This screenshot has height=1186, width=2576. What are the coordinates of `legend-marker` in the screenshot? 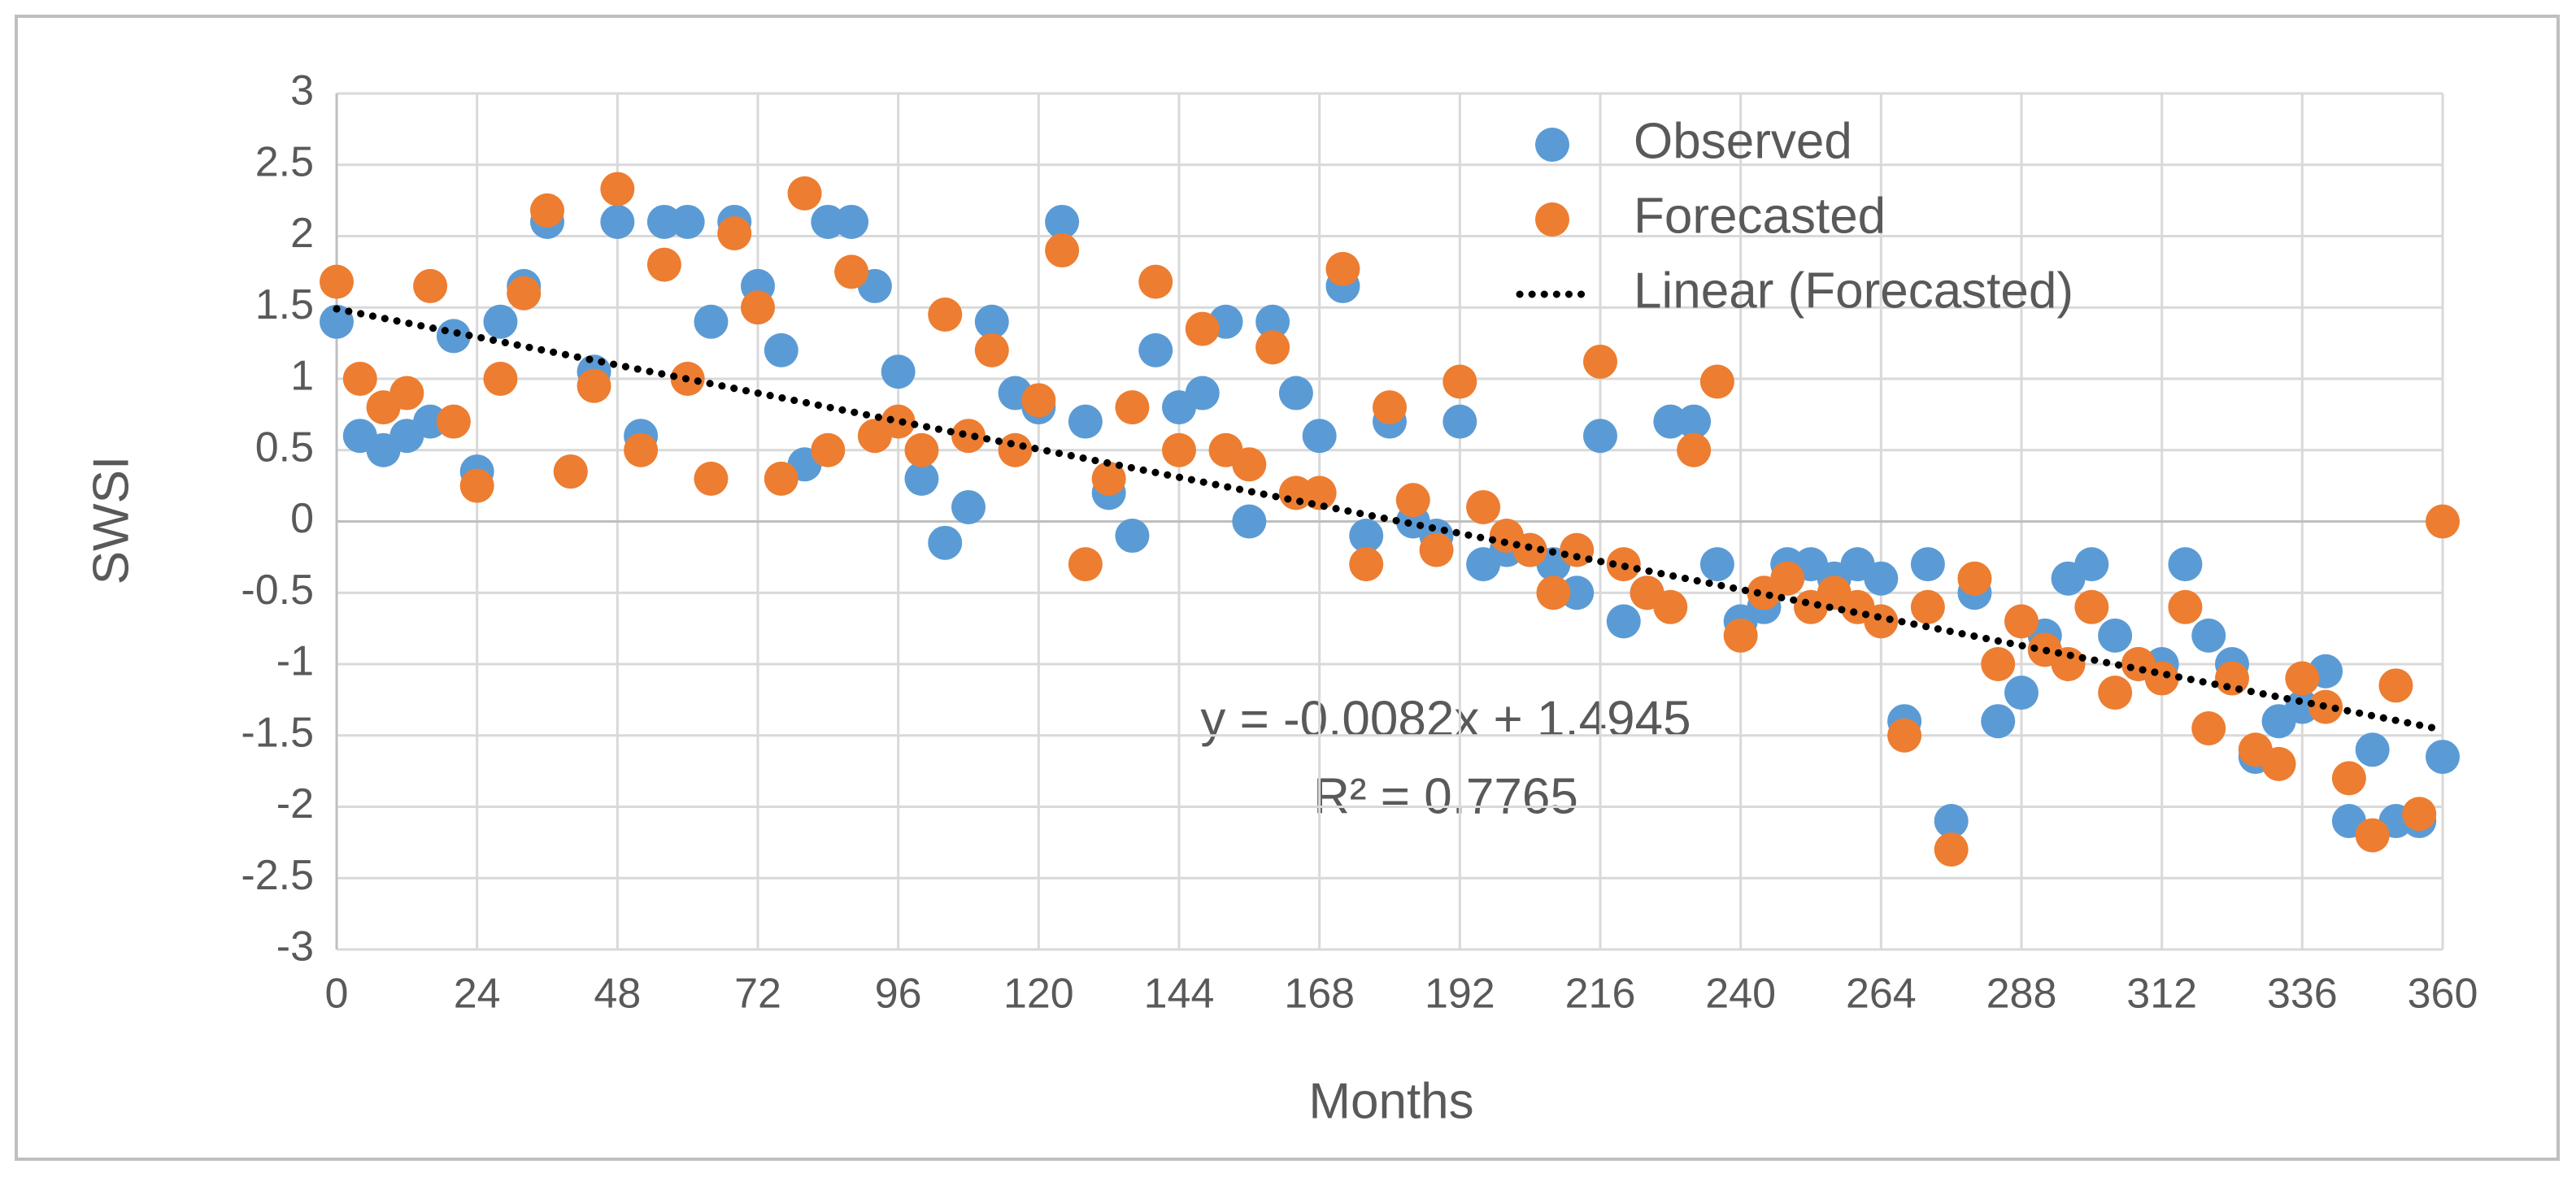 It's located at (1552, 145).